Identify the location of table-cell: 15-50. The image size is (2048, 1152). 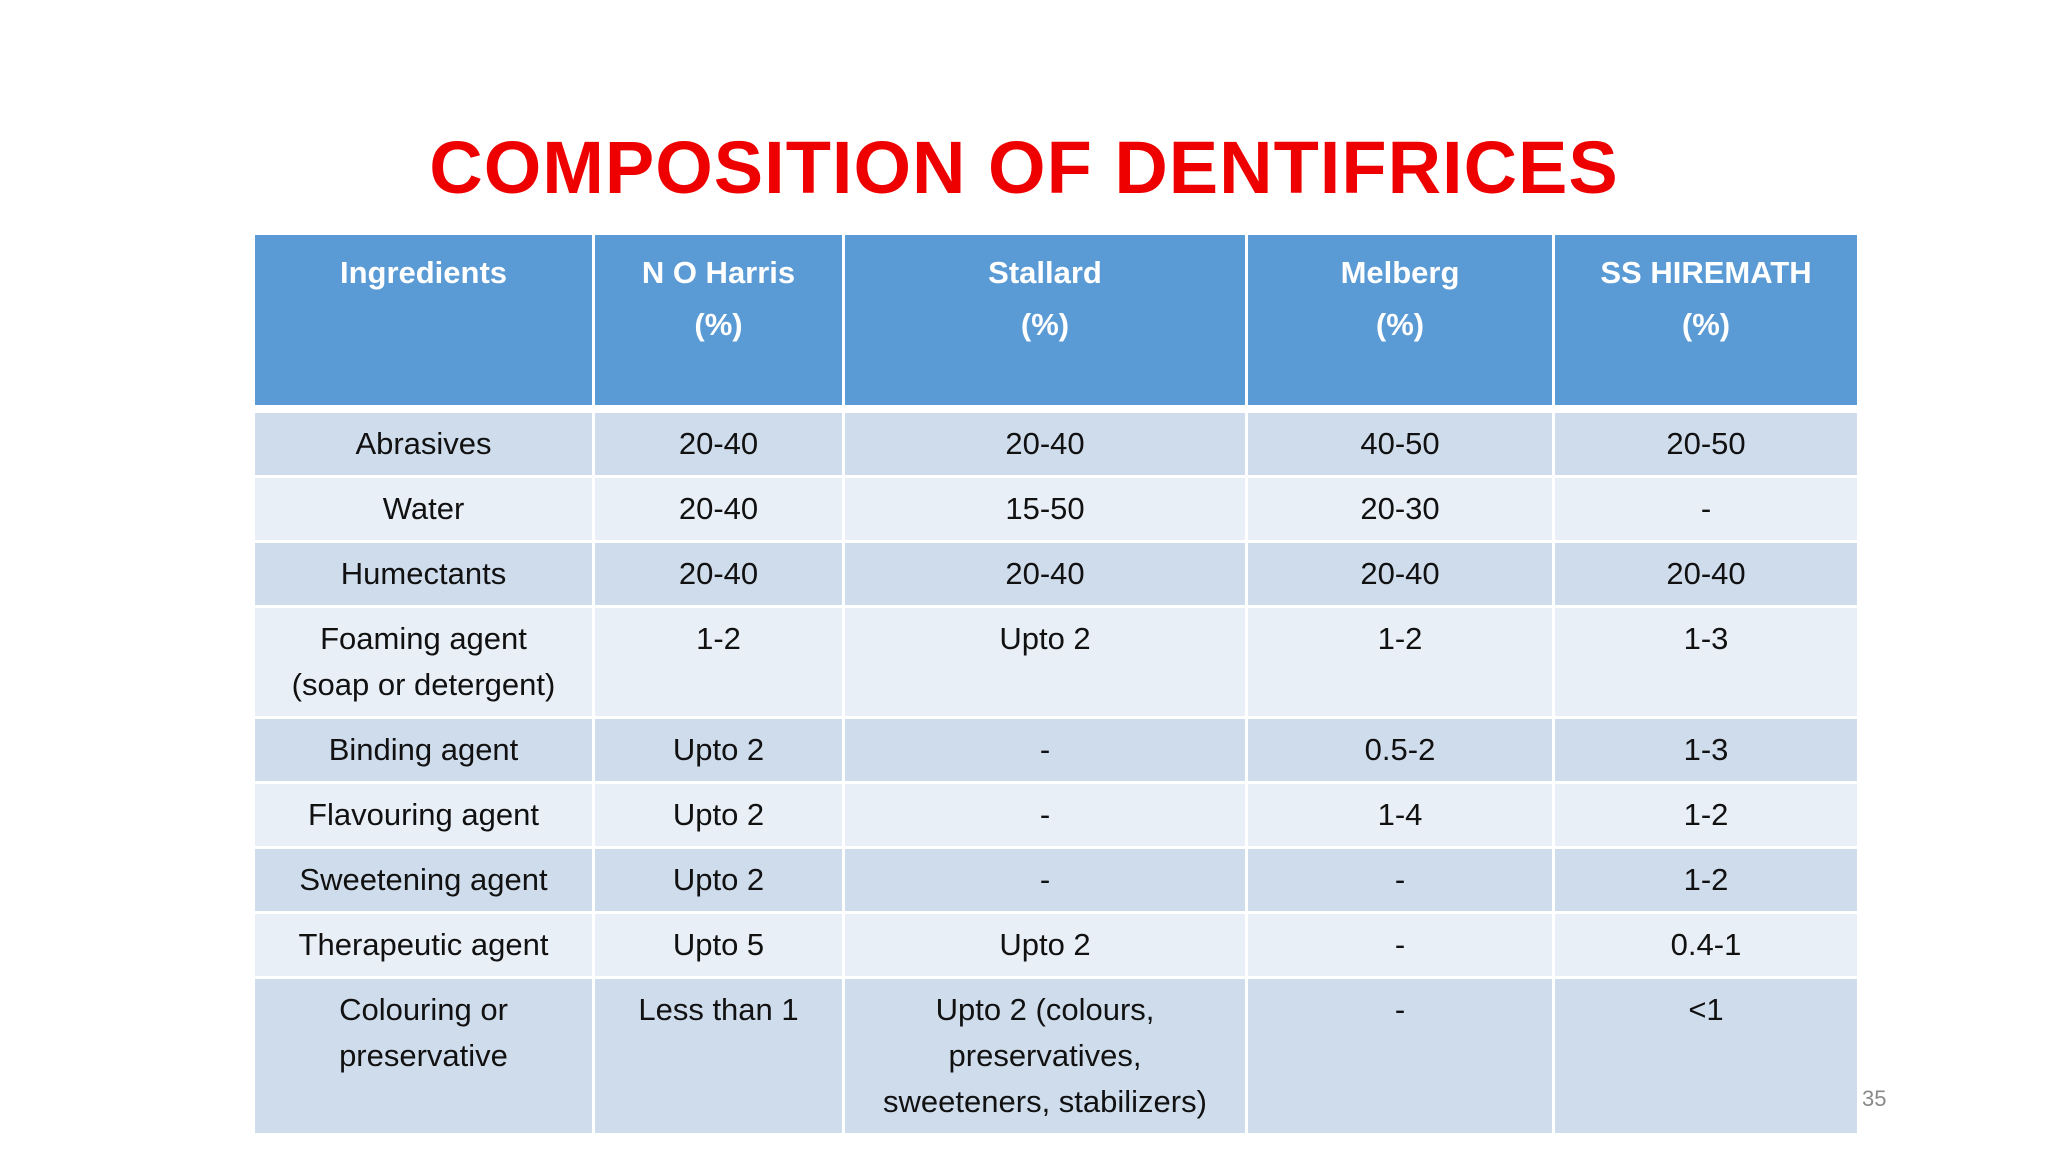
(1045, 509).